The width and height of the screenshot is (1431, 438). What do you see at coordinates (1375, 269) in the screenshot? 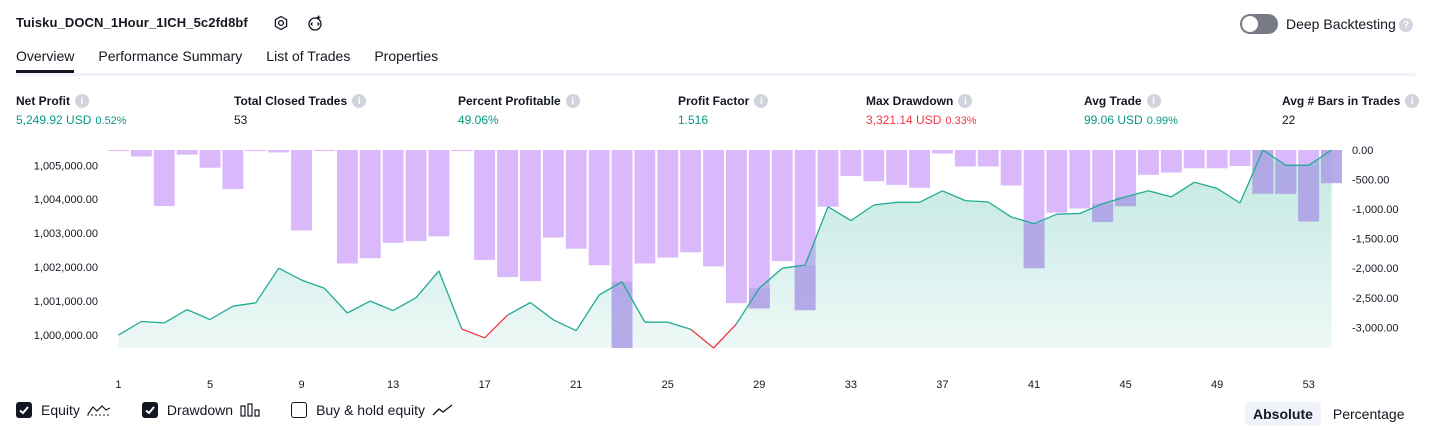
I see `drawdown-axis-tick: -2,000.00` at bounding box center [1375, 269].